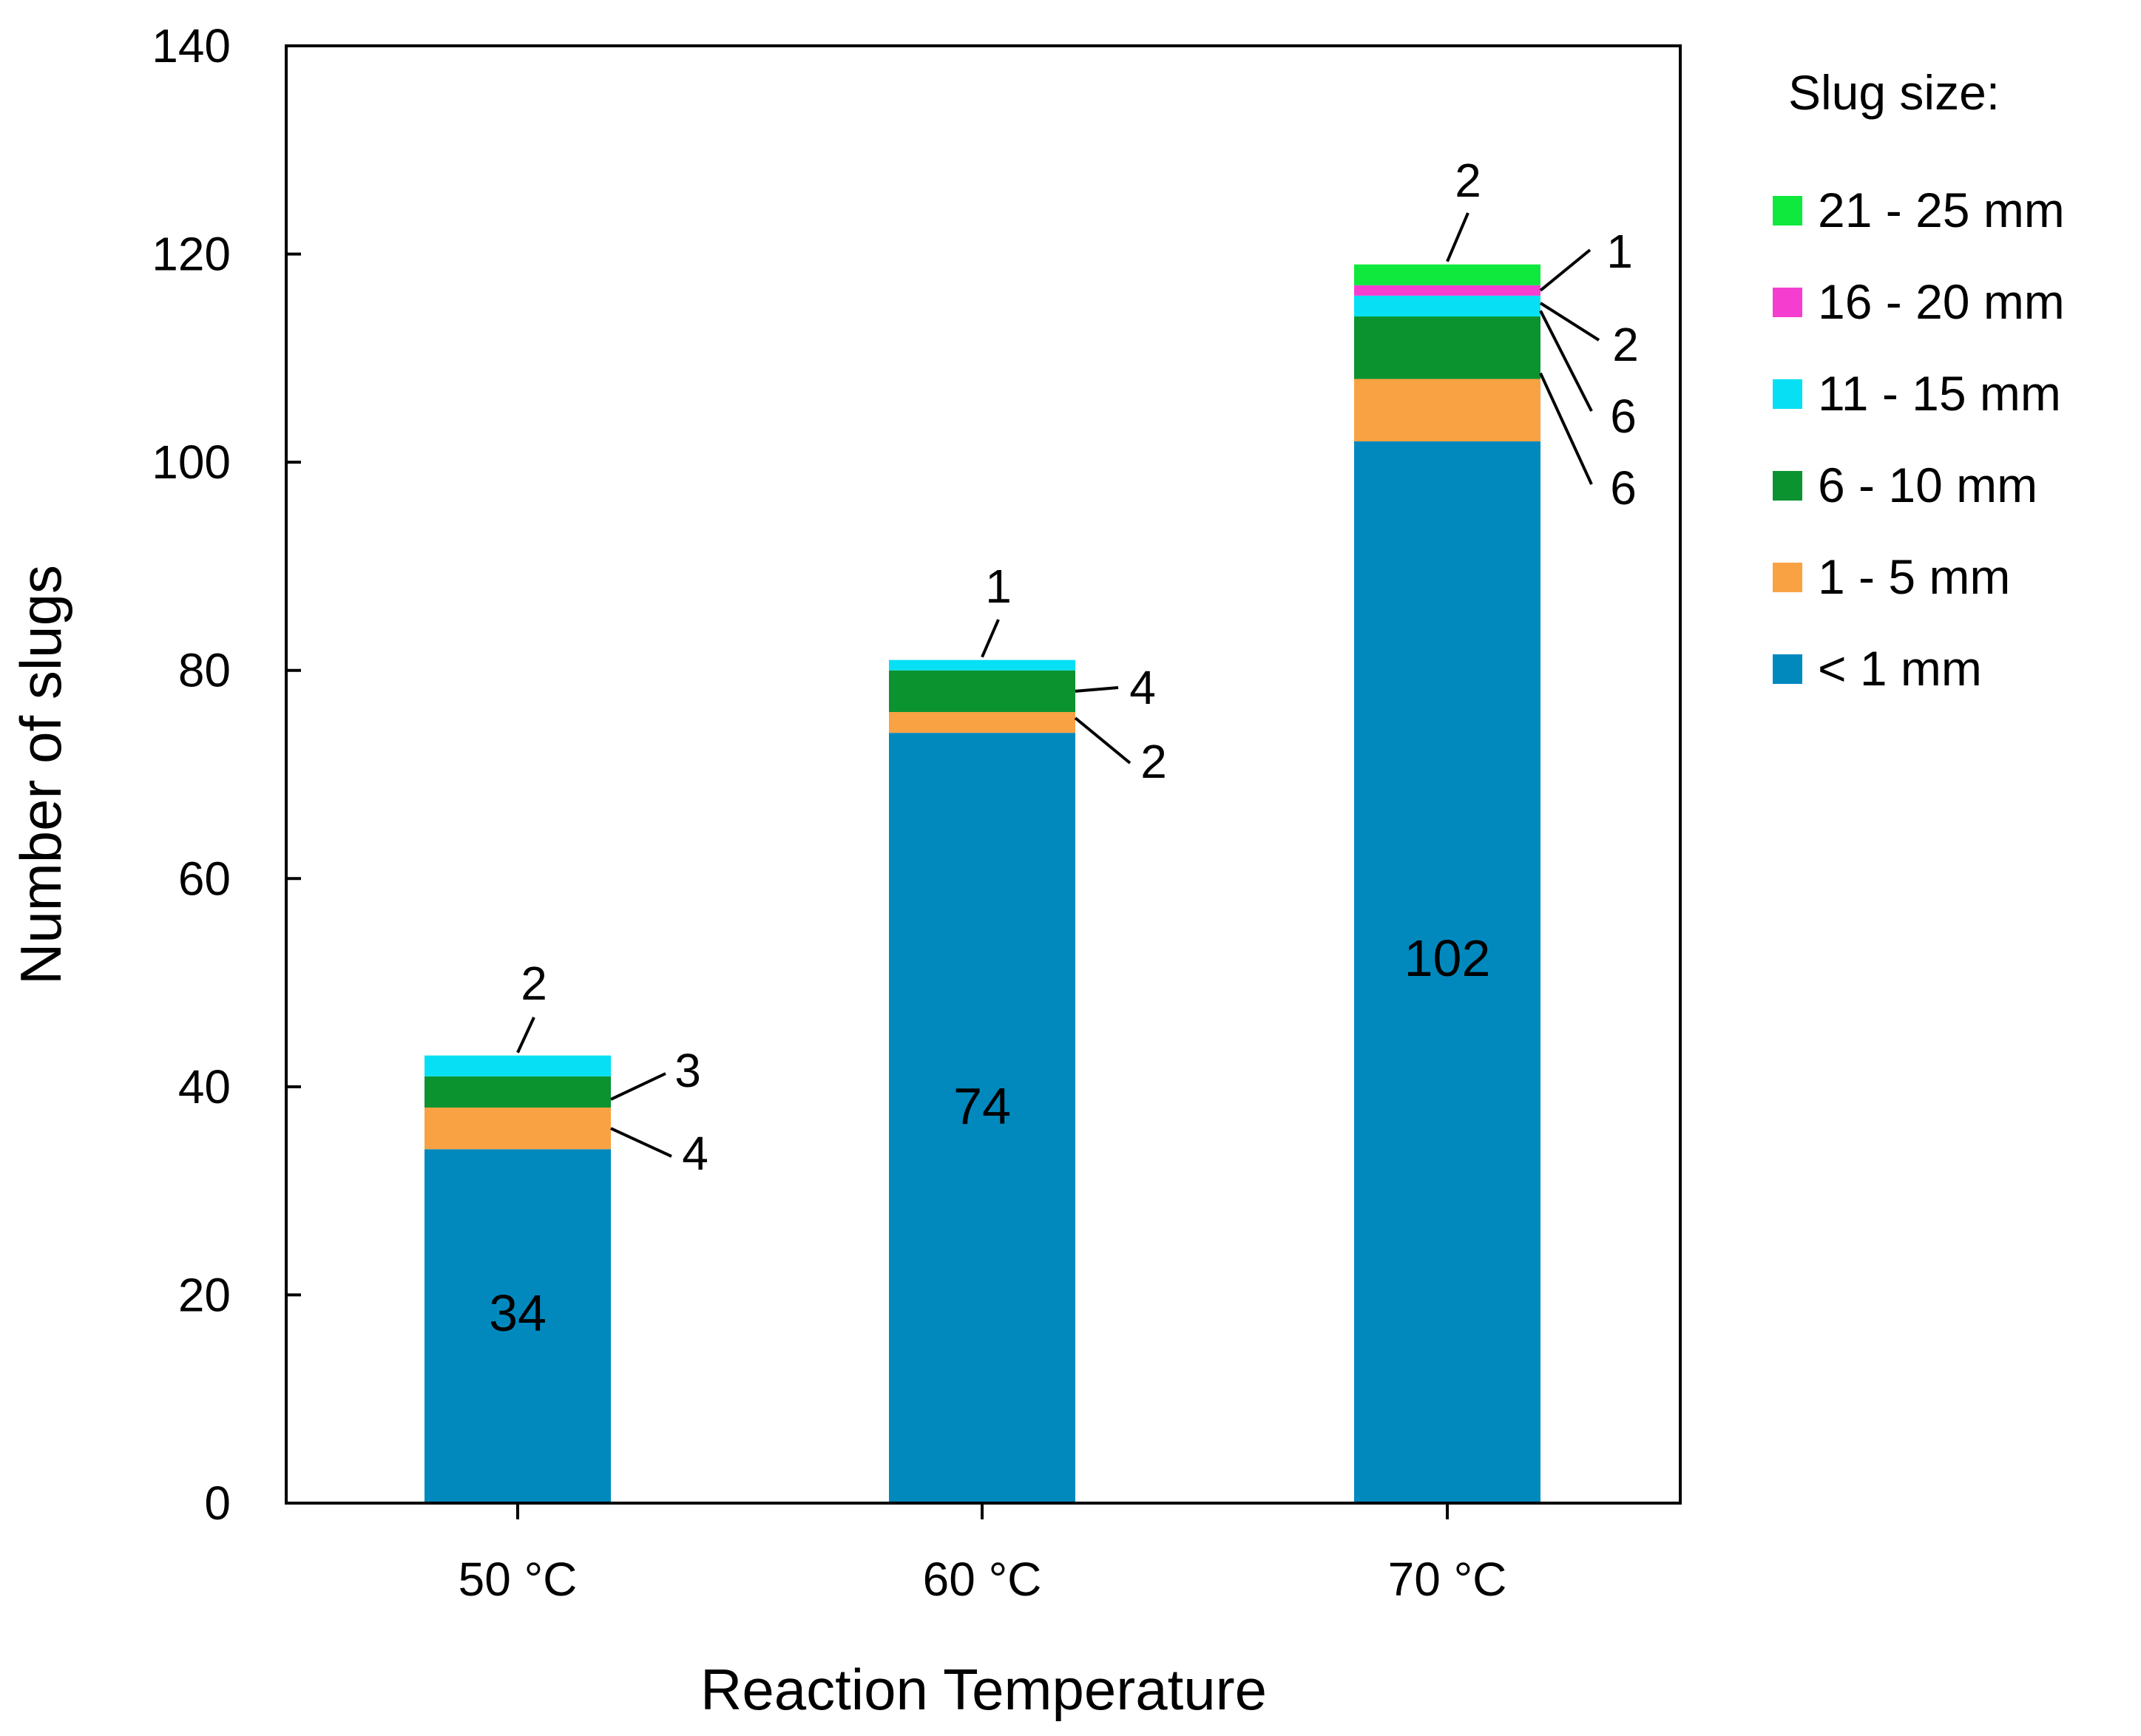  I want to click on legend-entry: 11 - 15 mm, so click(1940, 393).